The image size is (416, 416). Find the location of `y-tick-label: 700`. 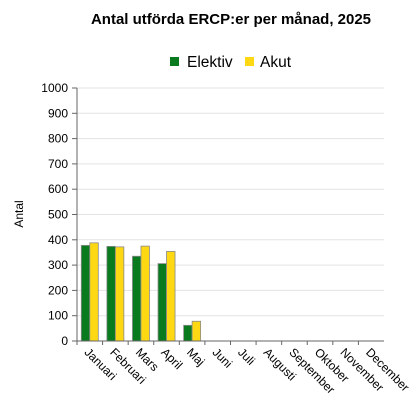

y-tick-label: 700 is located at coordinates (58, 164).